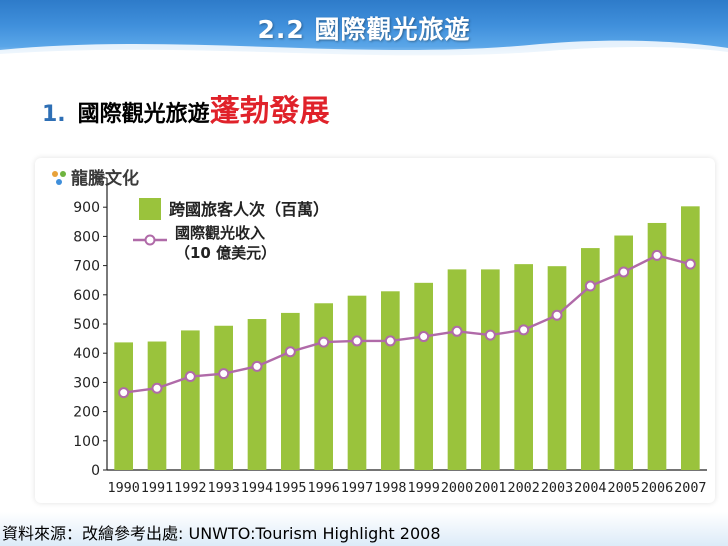 The width and height of the screenshot is (728, 546). I want to click on y-tick-label: 800, so click(86, 237).